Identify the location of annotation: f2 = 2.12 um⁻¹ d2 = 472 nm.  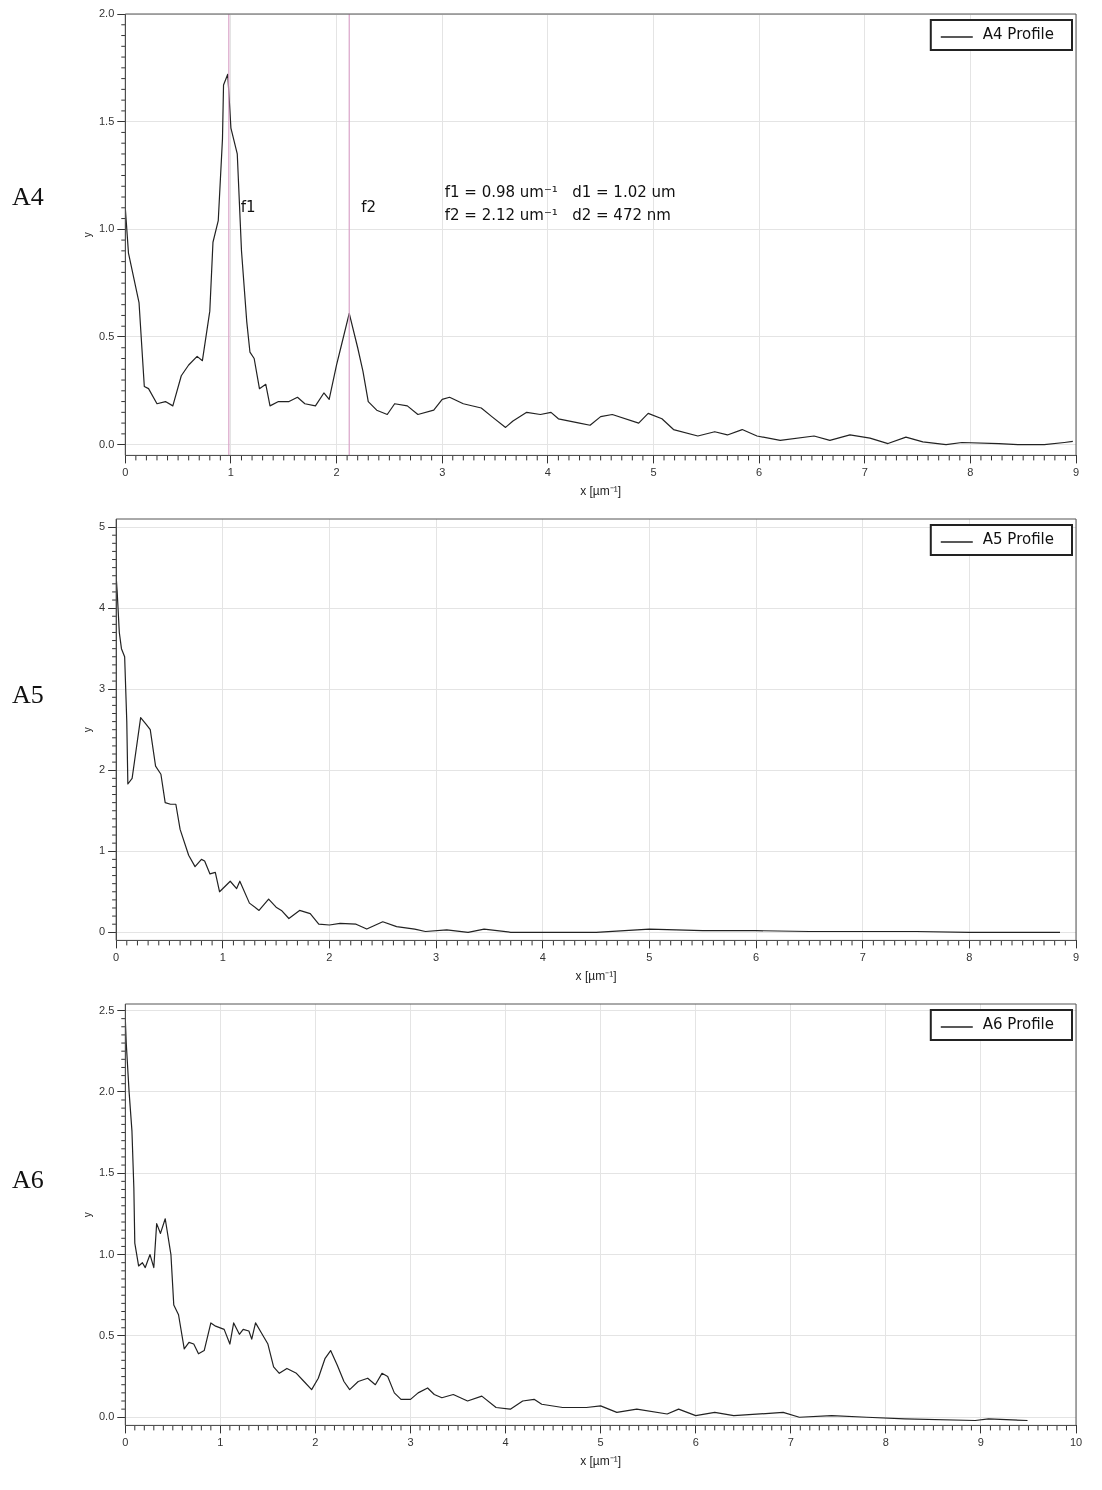
(557, 214).